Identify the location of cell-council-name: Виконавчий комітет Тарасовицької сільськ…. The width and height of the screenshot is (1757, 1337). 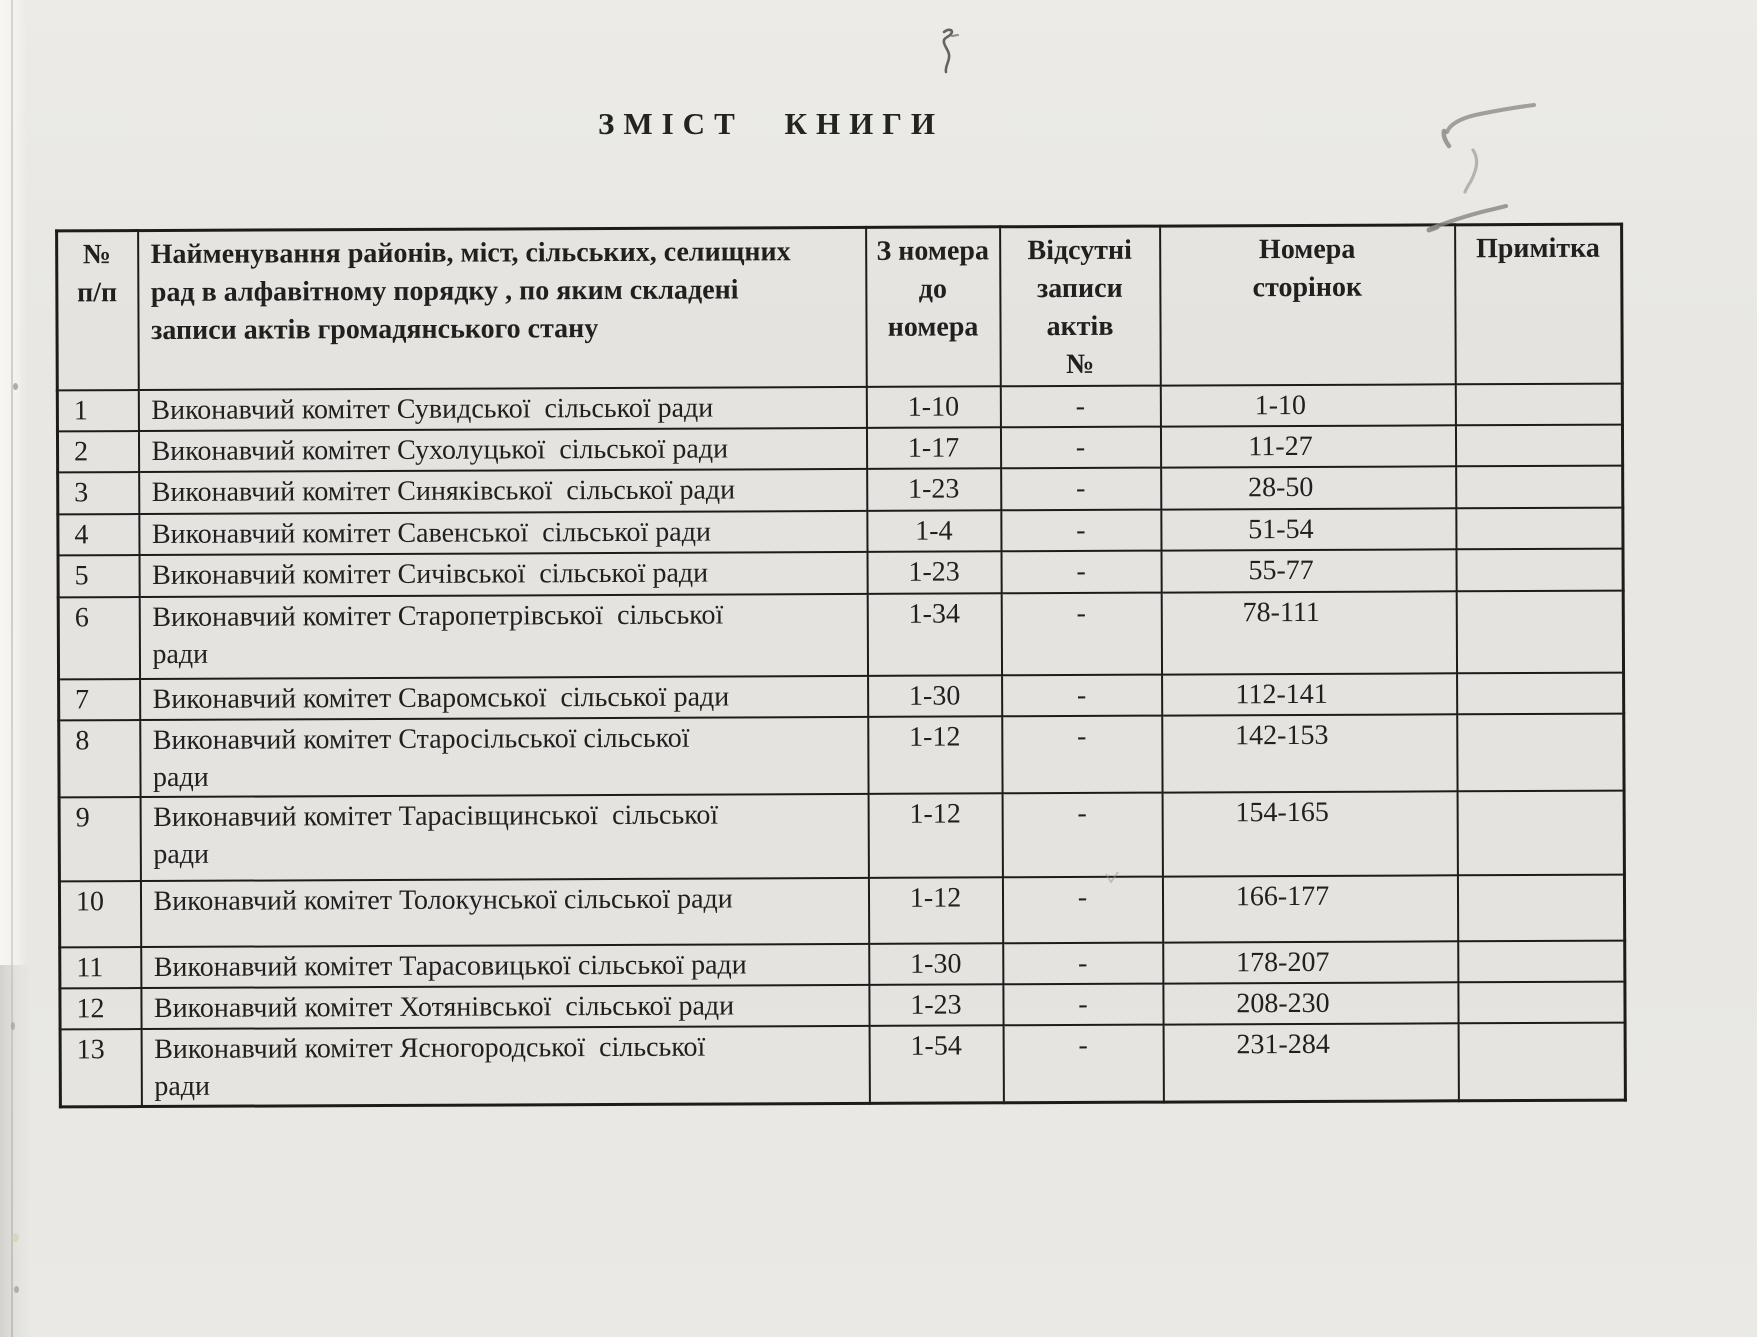
(504, 966).